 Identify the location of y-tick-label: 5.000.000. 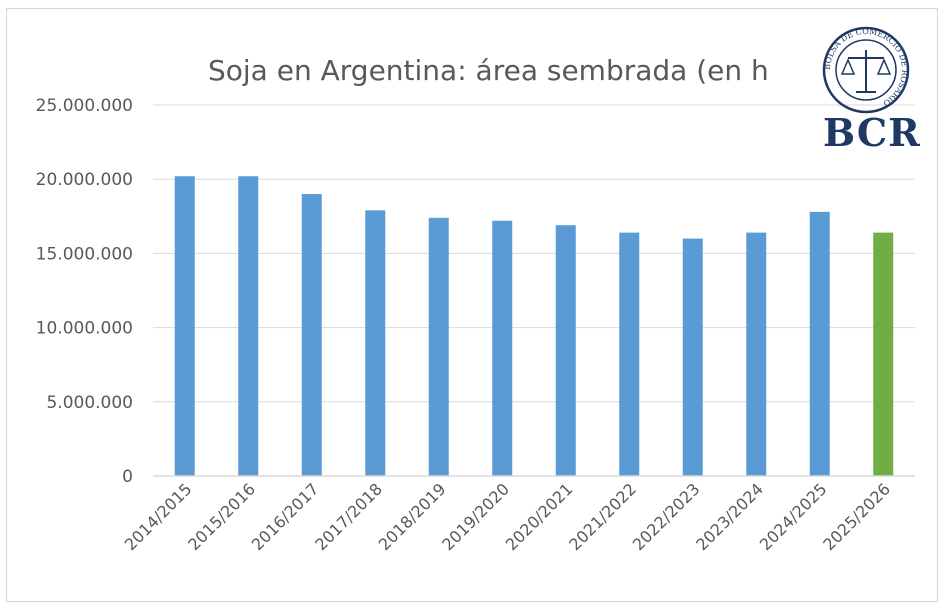
(89, 403).